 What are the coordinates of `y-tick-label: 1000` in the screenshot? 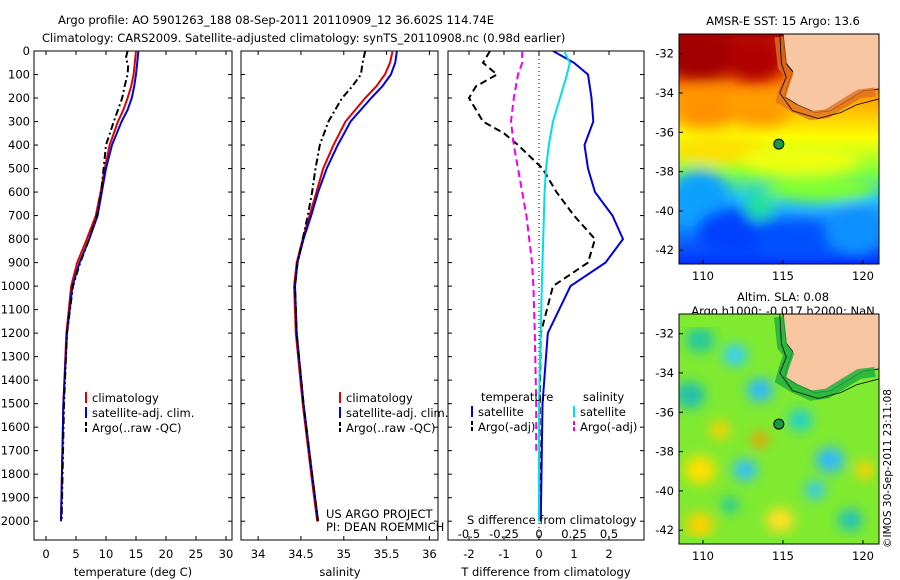 It's located at (15, 286).